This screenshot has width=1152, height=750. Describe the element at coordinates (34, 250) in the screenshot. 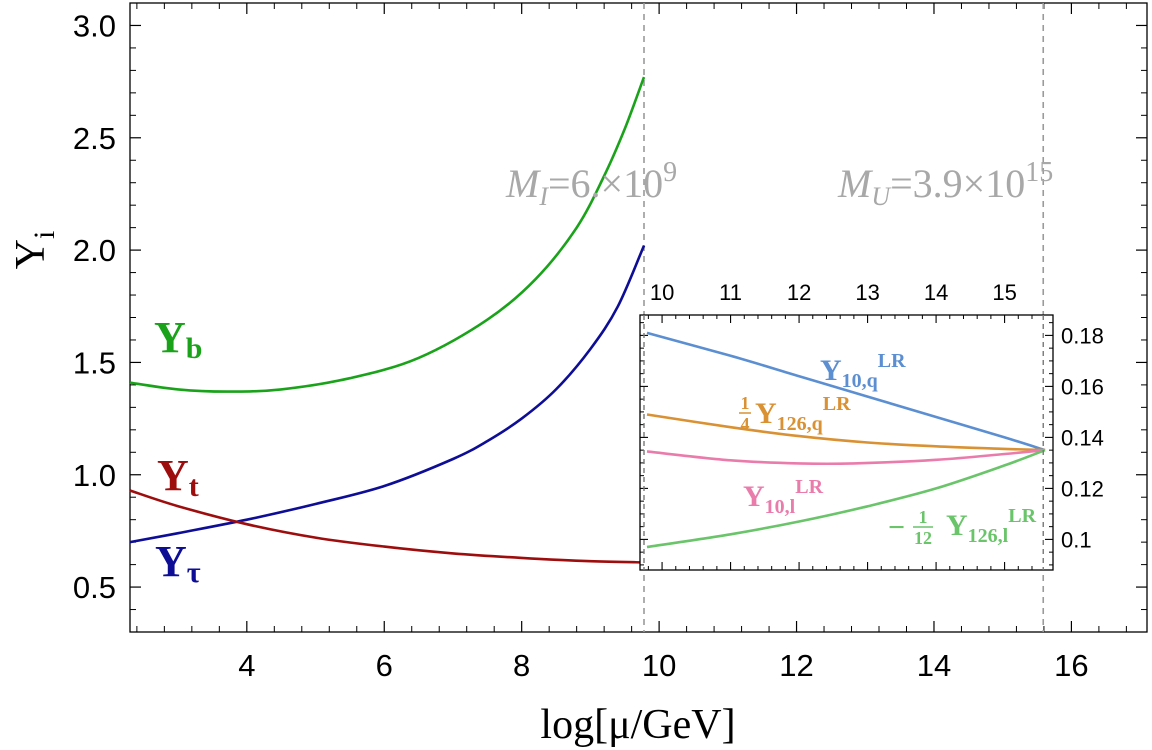

I see `y-axis-label: Yi` at that location.